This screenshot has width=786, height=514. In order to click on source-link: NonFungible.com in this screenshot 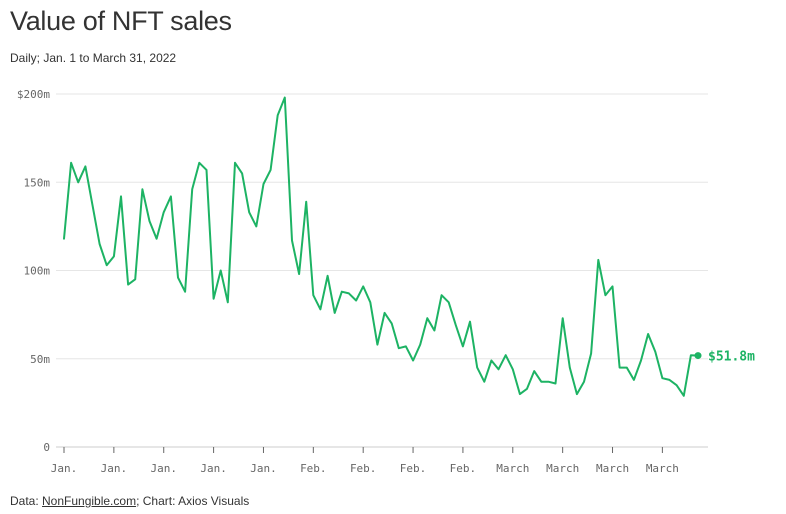, I will do `click(89, 501)`.